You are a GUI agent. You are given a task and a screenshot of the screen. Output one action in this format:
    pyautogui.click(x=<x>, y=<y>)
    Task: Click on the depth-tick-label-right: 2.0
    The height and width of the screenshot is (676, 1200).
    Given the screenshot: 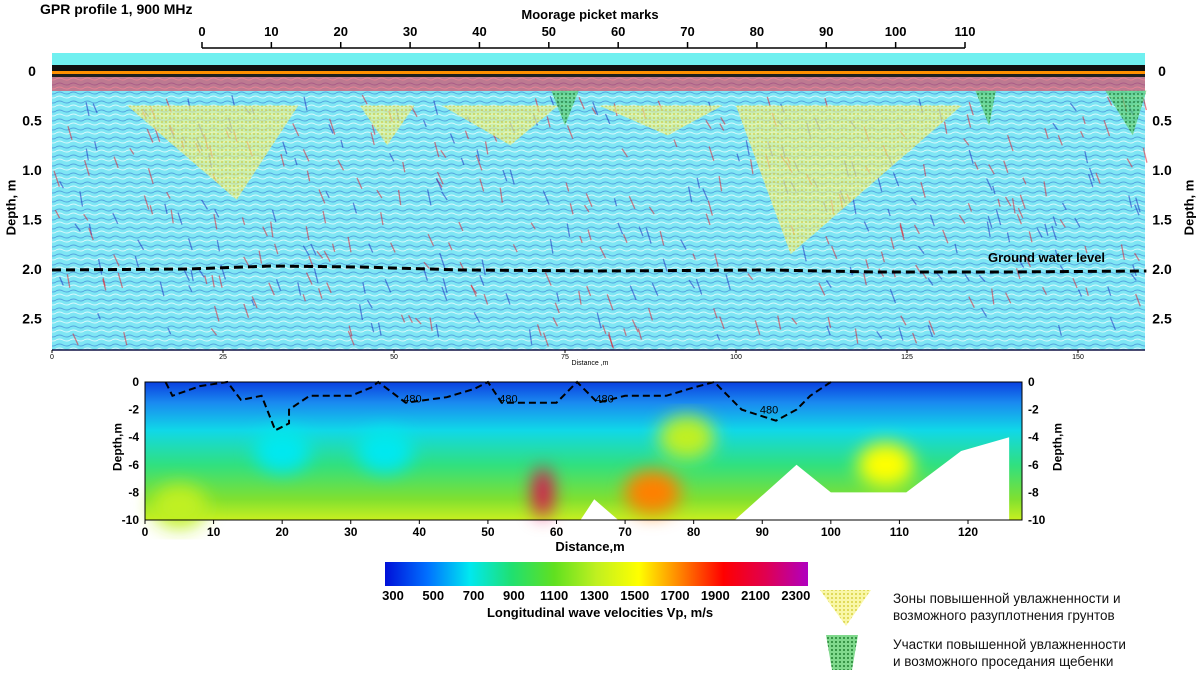 What is the action you would take?
    pyautogui.click(x=1162, y=269)
    